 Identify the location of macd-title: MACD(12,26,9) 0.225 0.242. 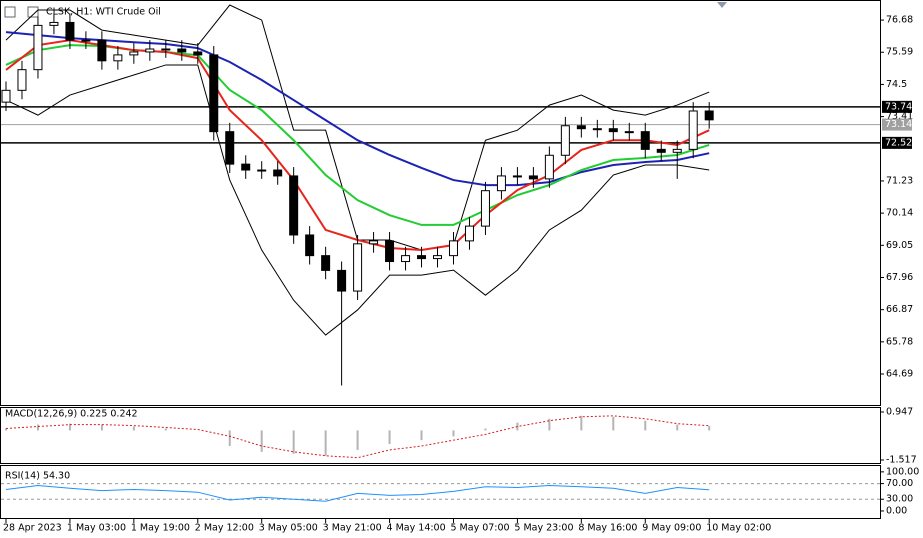
(71, 414).